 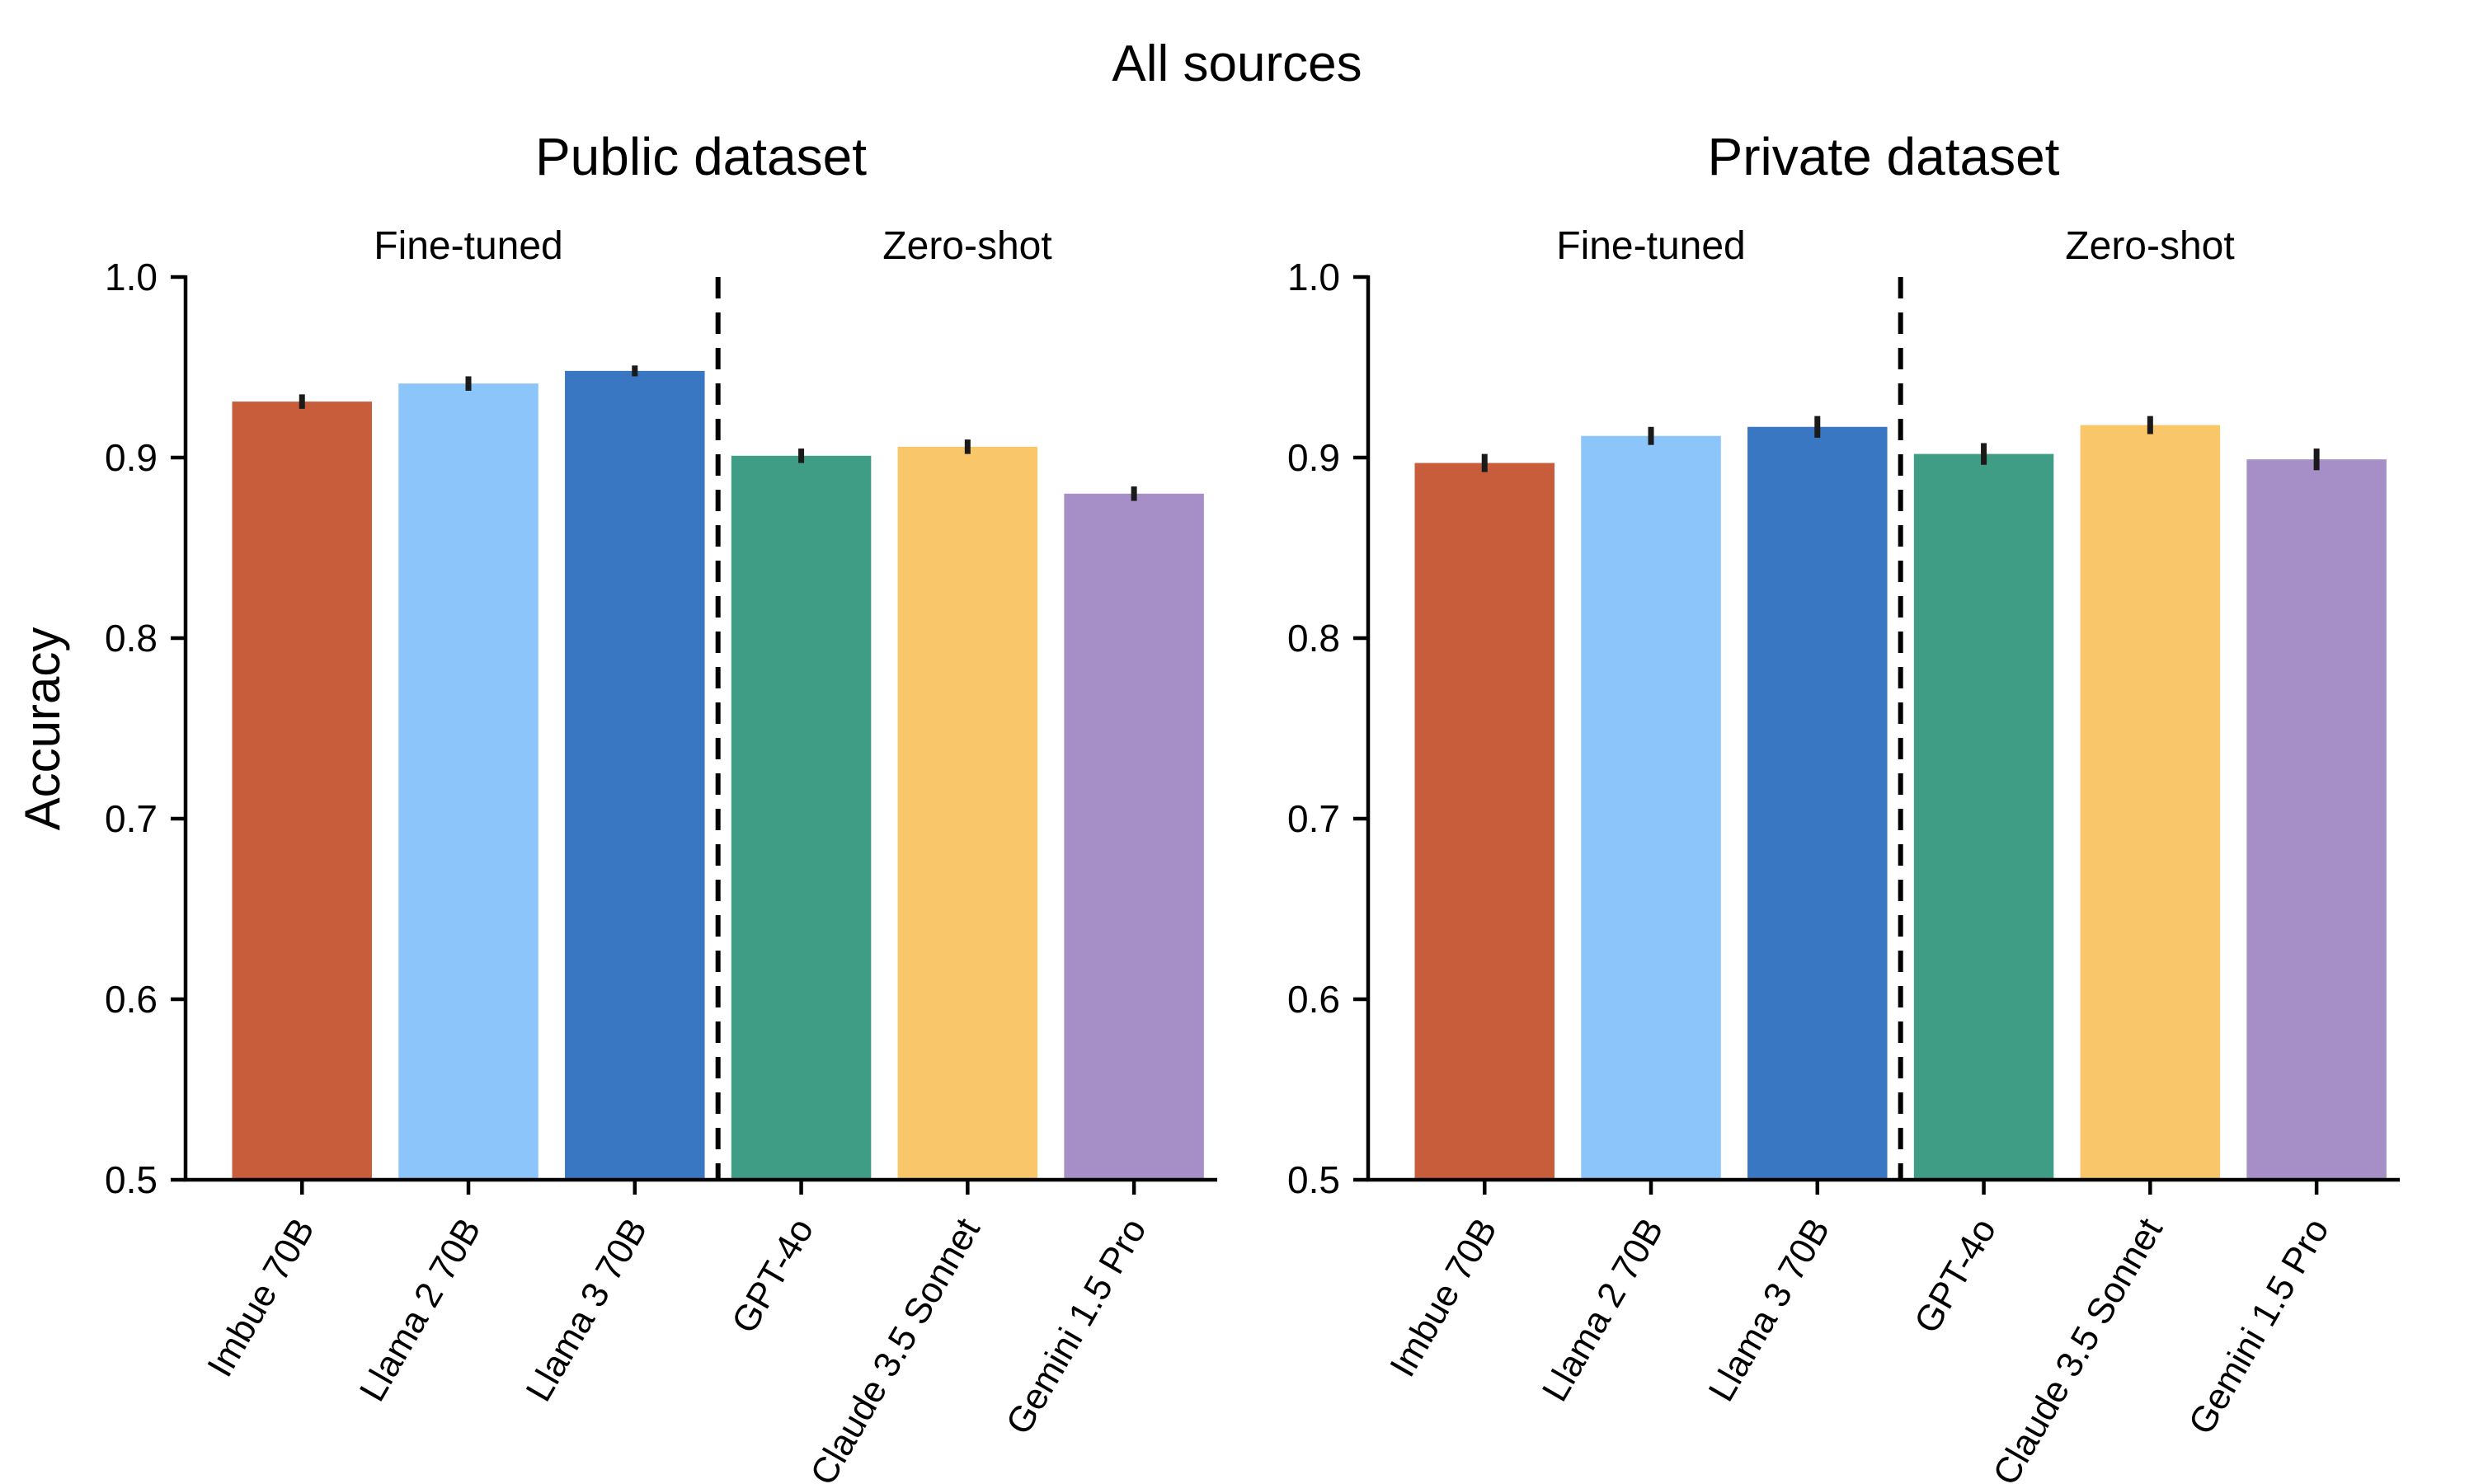 I want to click on group-label-public-zero-shot: Zero-shot, so click(x=966, y=246).